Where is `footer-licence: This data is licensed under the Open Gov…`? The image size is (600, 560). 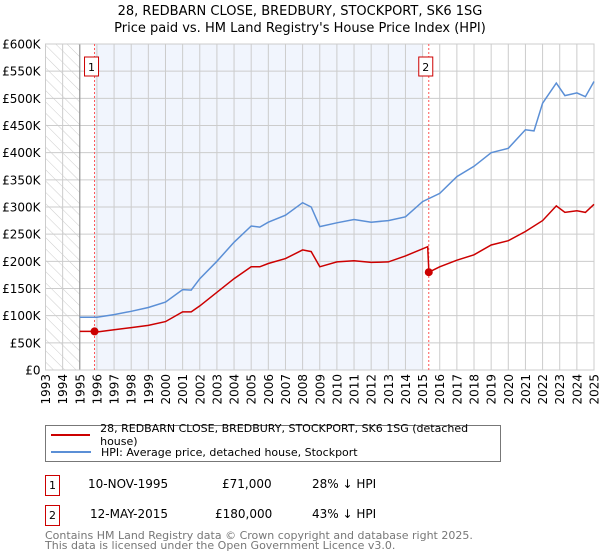 footer-licence: This data is licensed under the Open Gov… is located at coordinates (220, 545).